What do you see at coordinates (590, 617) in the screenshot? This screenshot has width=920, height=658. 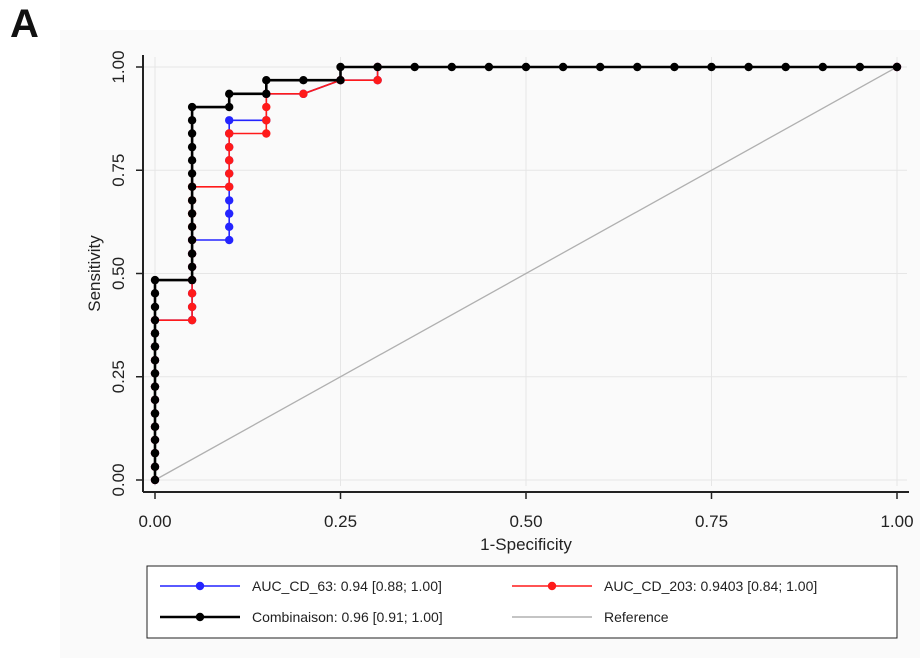 I see `legend-item-reference: Reference` at bounding box center [590, 617].